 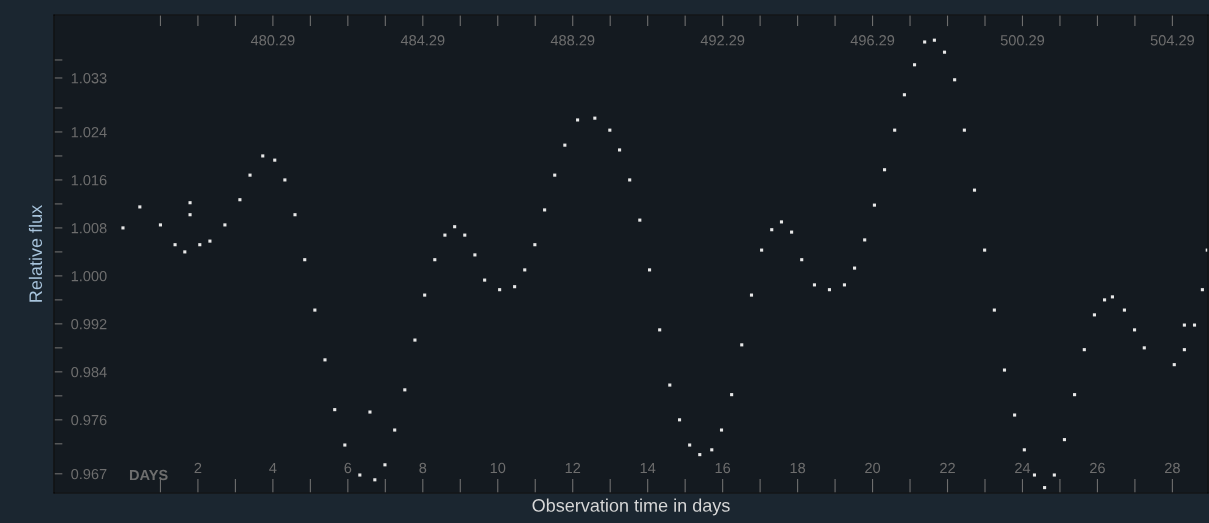 What do you see at coordinates (89, 420) in the screenshot?
I see `y-tick-label: 0.976` at bounding box center [89, 420].